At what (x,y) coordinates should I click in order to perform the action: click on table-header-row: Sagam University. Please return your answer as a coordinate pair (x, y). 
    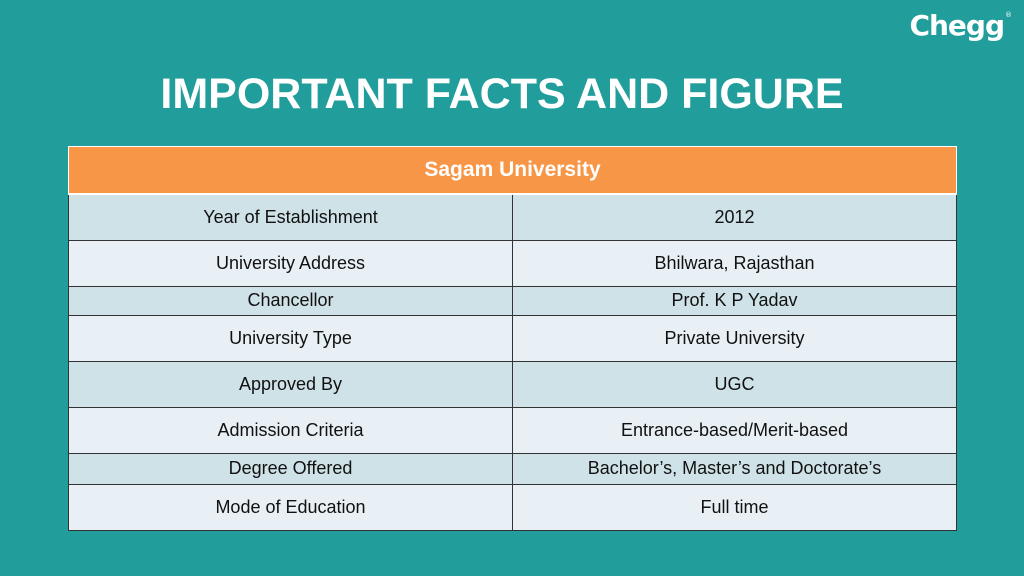
    Looking at the image, I should click on (512, 170).